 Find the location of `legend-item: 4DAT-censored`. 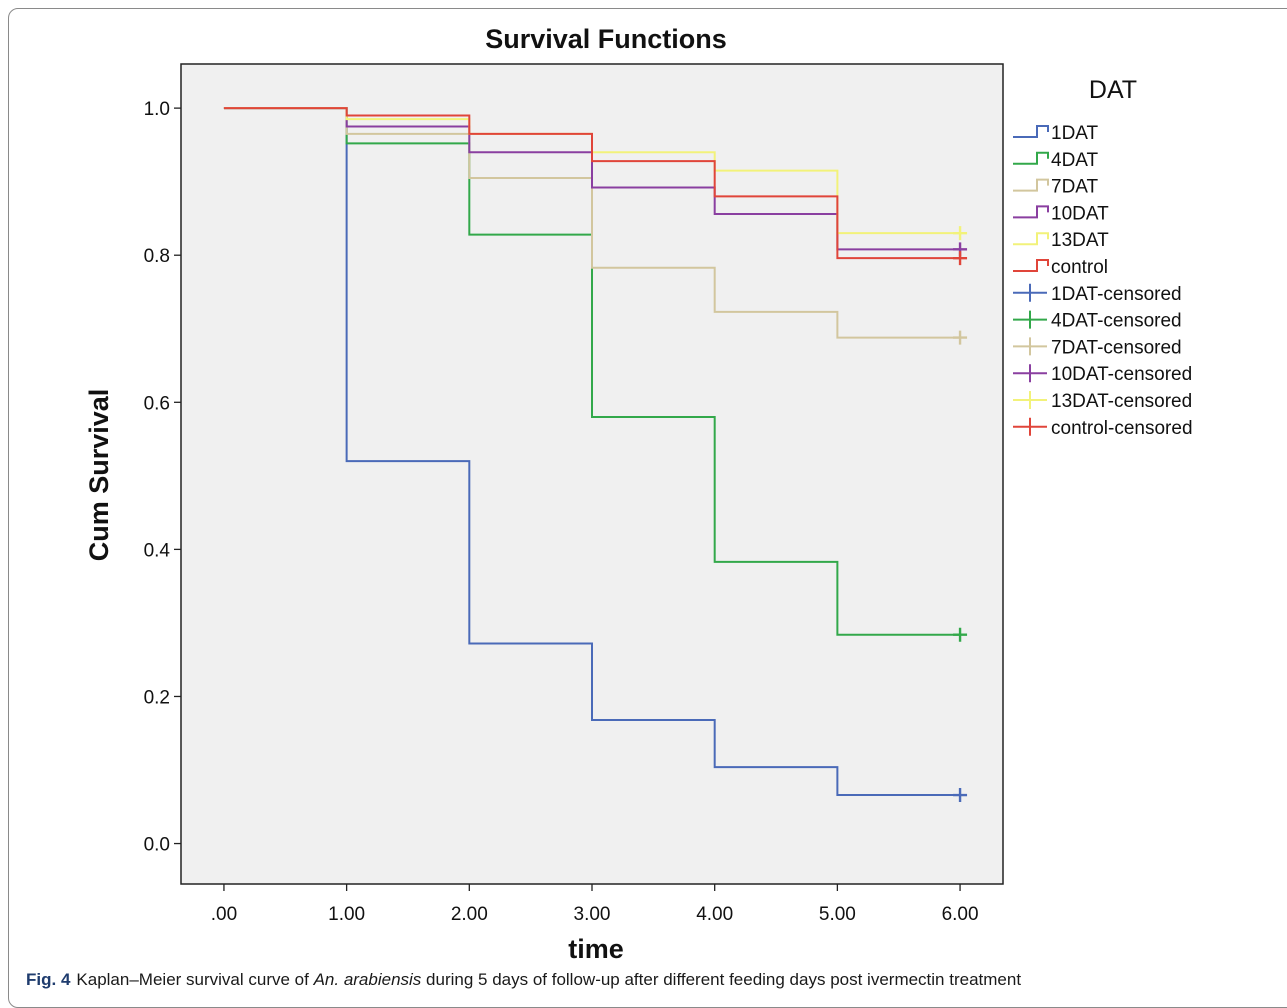

legend-item: 4DAT-censored is located at coordinates (1097, 321).